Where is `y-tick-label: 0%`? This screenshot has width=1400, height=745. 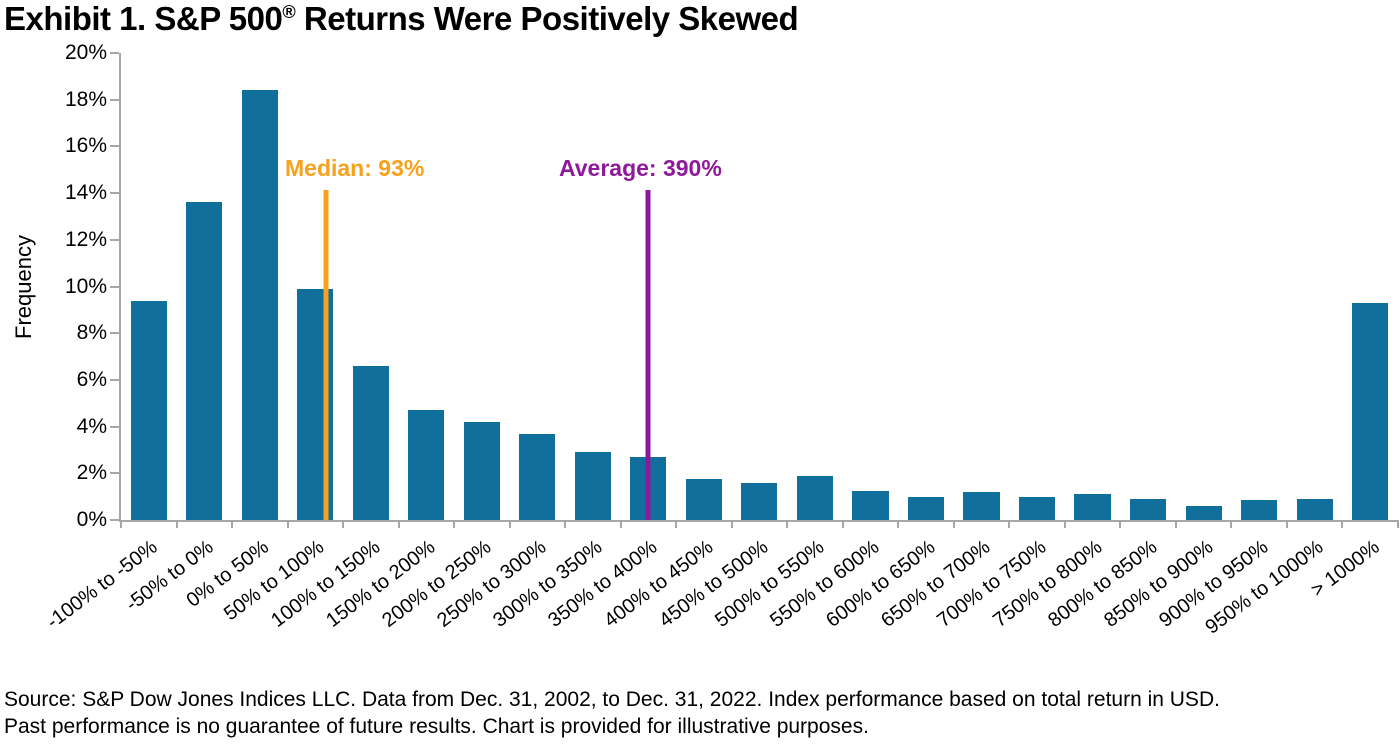
y-tick-label: 0% is located at coordinates (91, 519).